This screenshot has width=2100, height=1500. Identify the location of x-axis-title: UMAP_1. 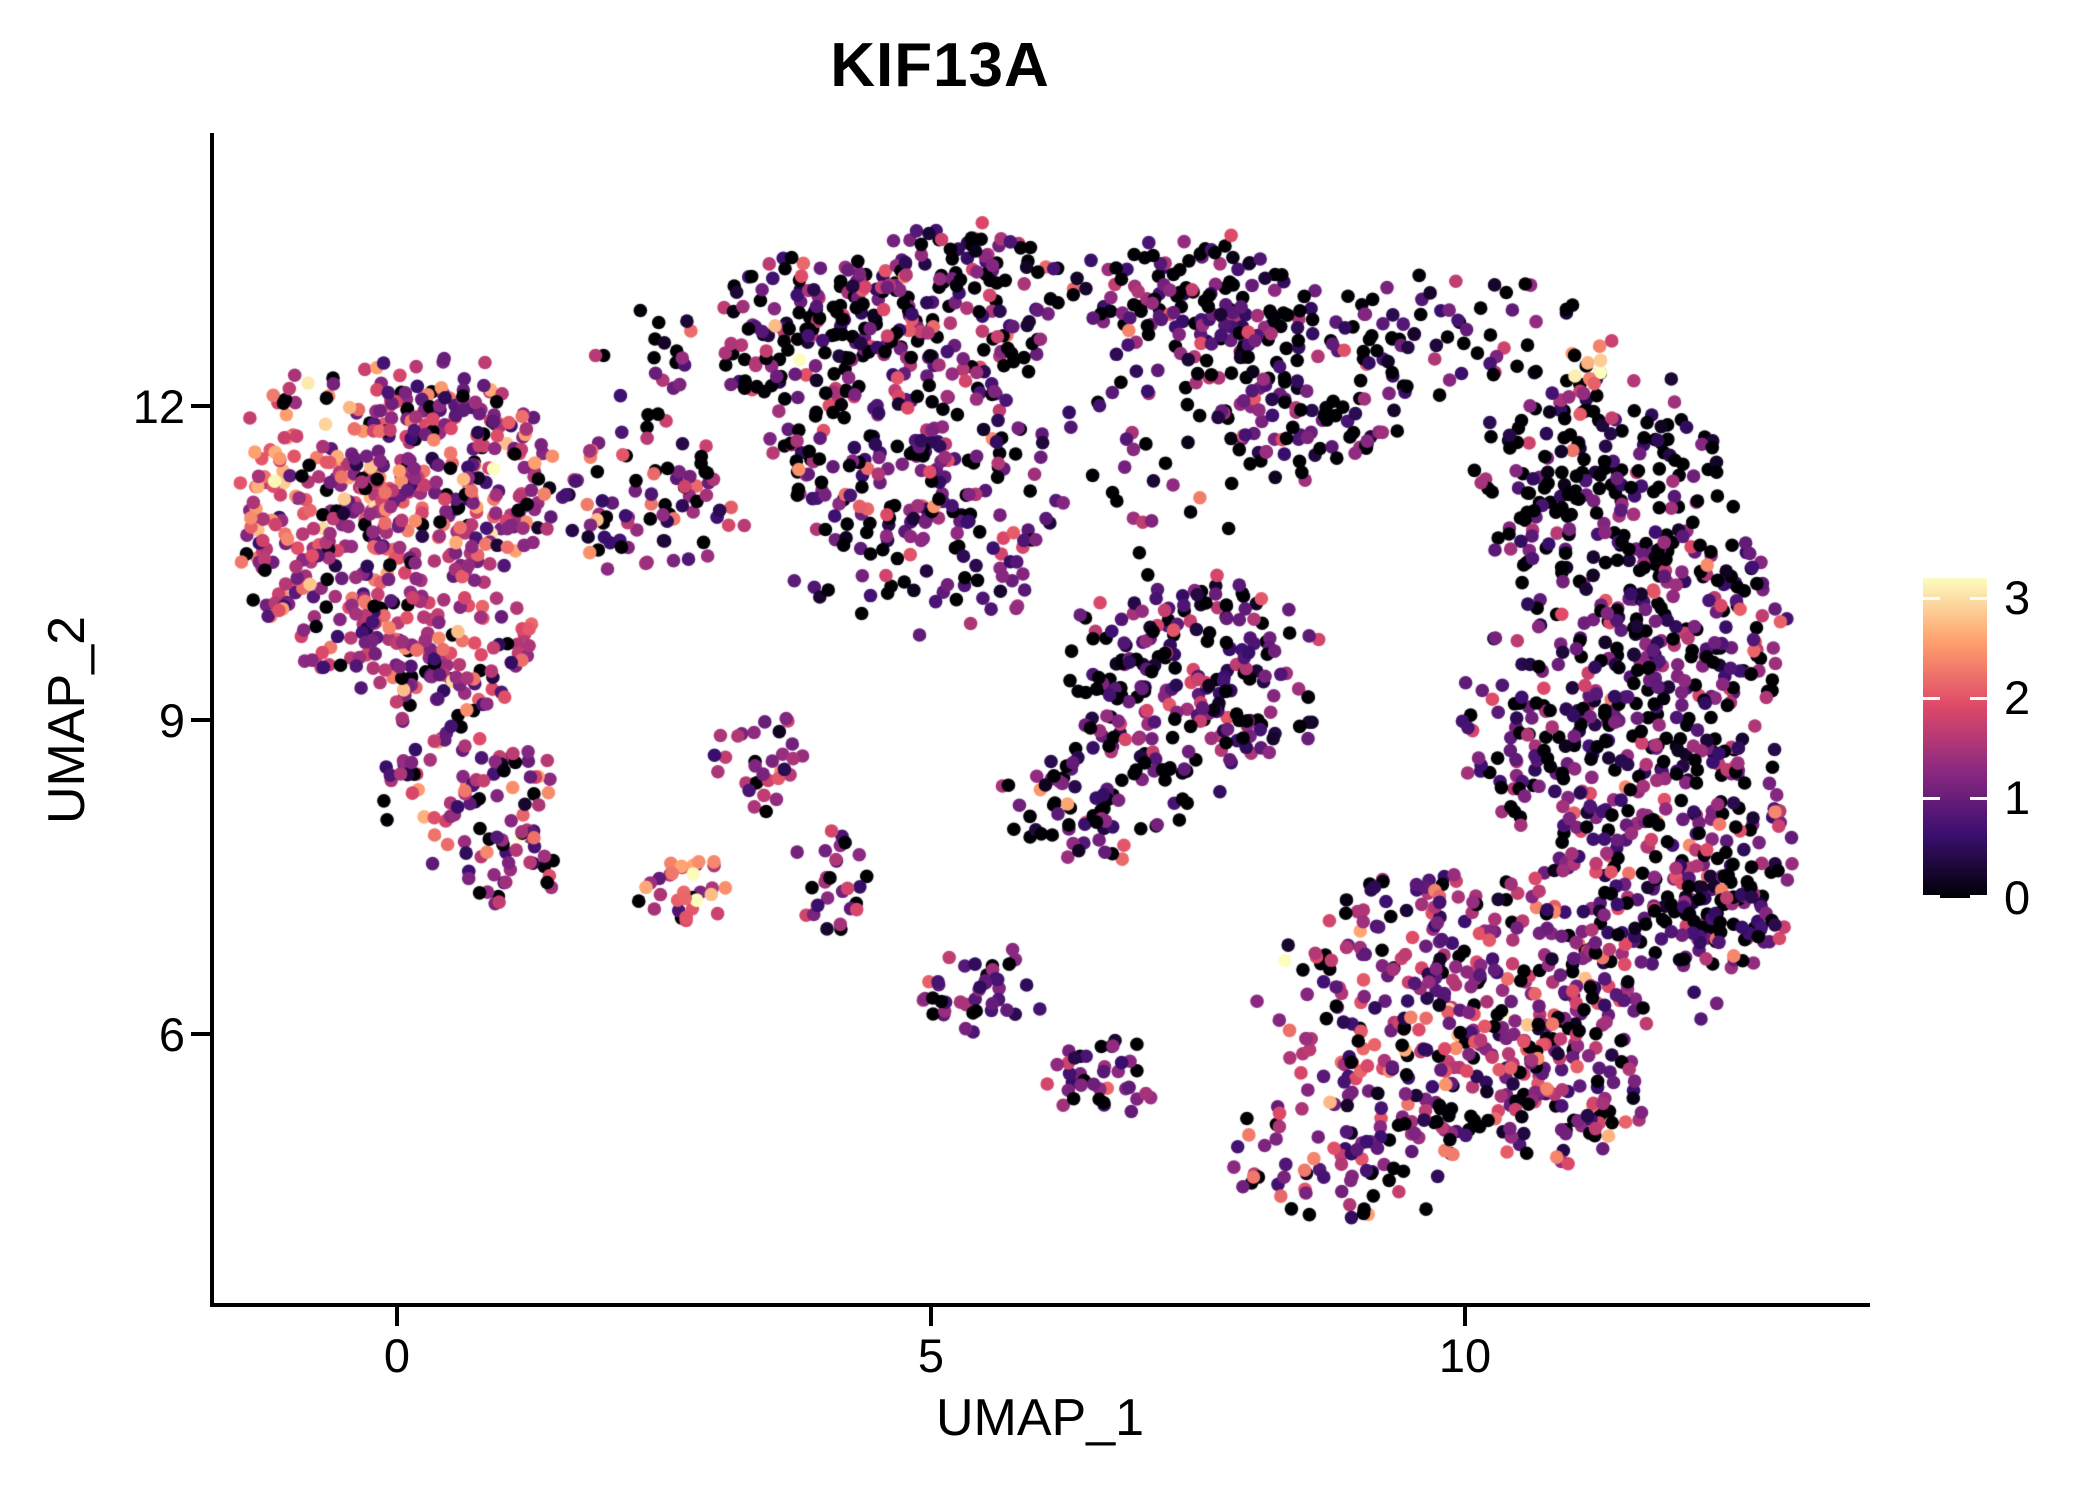
(1040, 1418).